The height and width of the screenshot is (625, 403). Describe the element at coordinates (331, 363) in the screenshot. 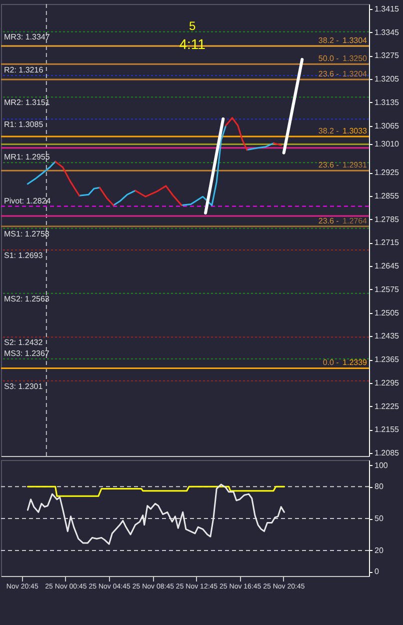

I see `annotation: 0.0 -` at that location.